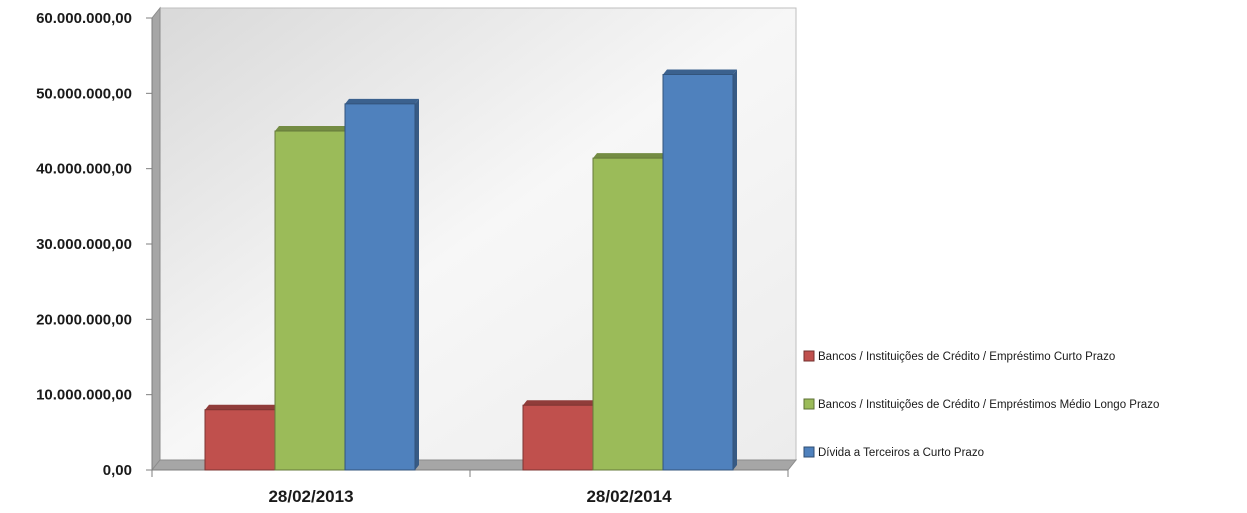  I want to click on y-tick-label: 20.000.000,00, so click(84, 319).